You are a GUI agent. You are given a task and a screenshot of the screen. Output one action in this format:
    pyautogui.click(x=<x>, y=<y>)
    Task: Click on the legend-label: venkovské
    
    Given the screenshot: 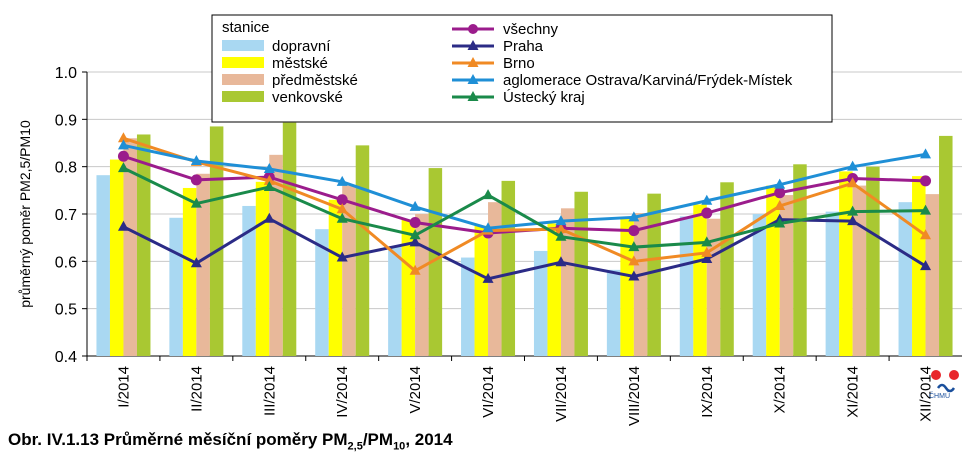 What is the action you would take?
    pyautogui.click(x=307, y=97)
    